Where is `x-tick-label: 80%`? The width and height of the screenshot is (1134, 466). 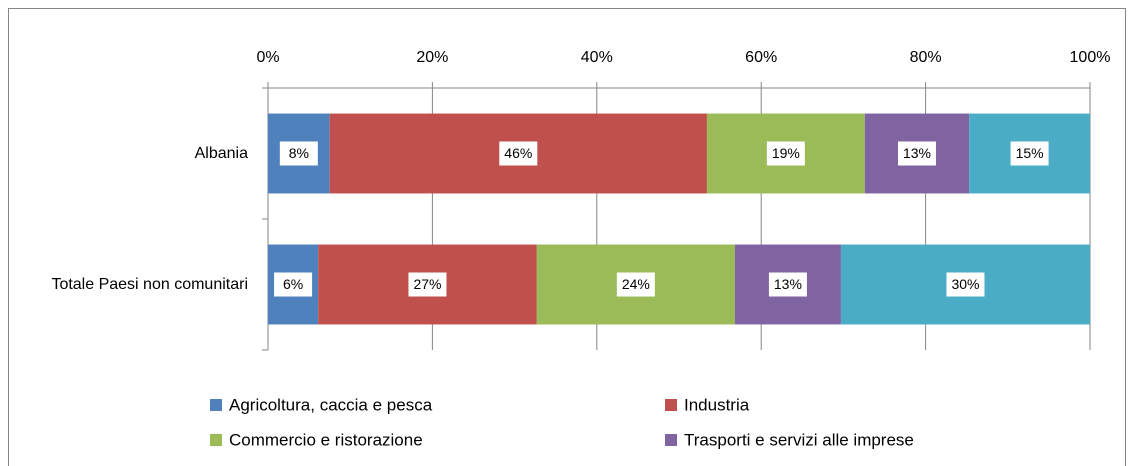 x-tick-label: 80% is located at coordinates (926, 57).